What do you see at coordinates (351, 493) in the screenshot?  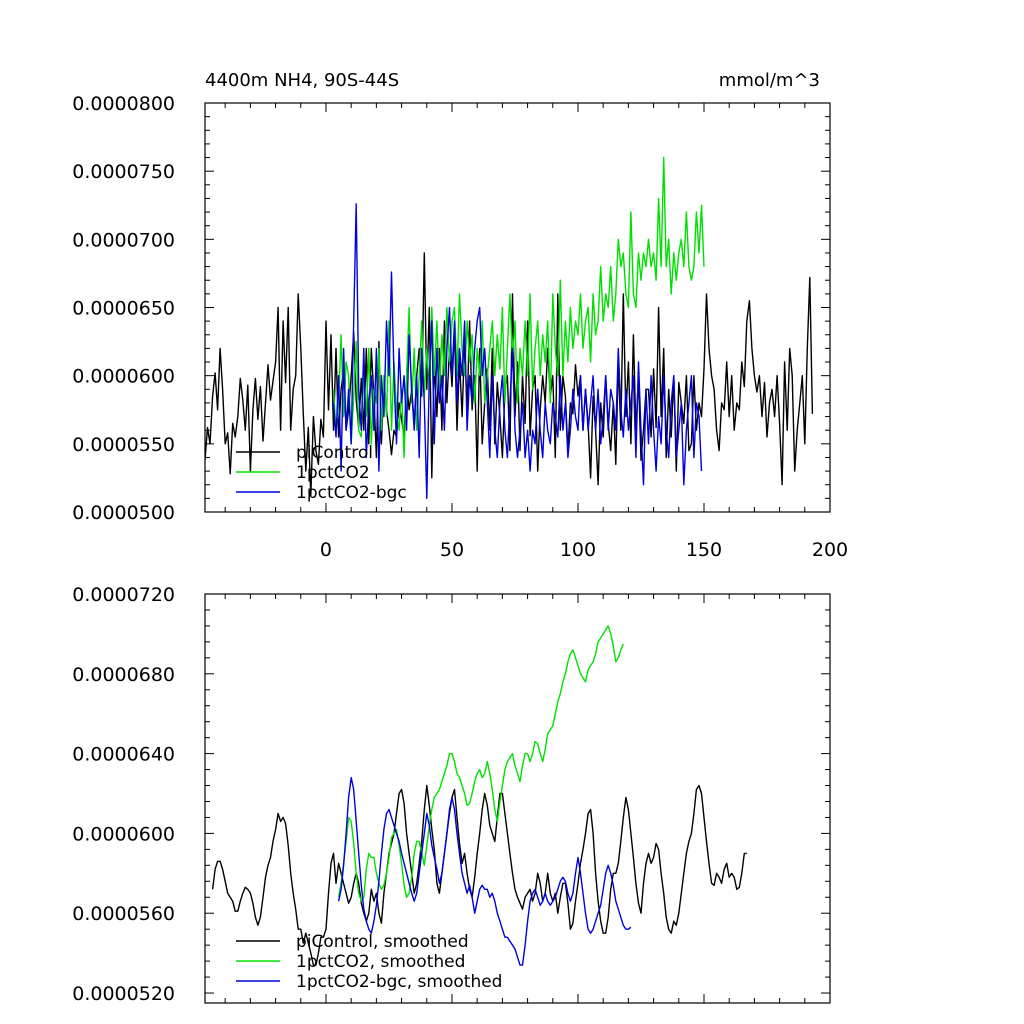 I see `panel0-legend-label-2: 1pctCO2-bgc` at bounding box center [351, 493].